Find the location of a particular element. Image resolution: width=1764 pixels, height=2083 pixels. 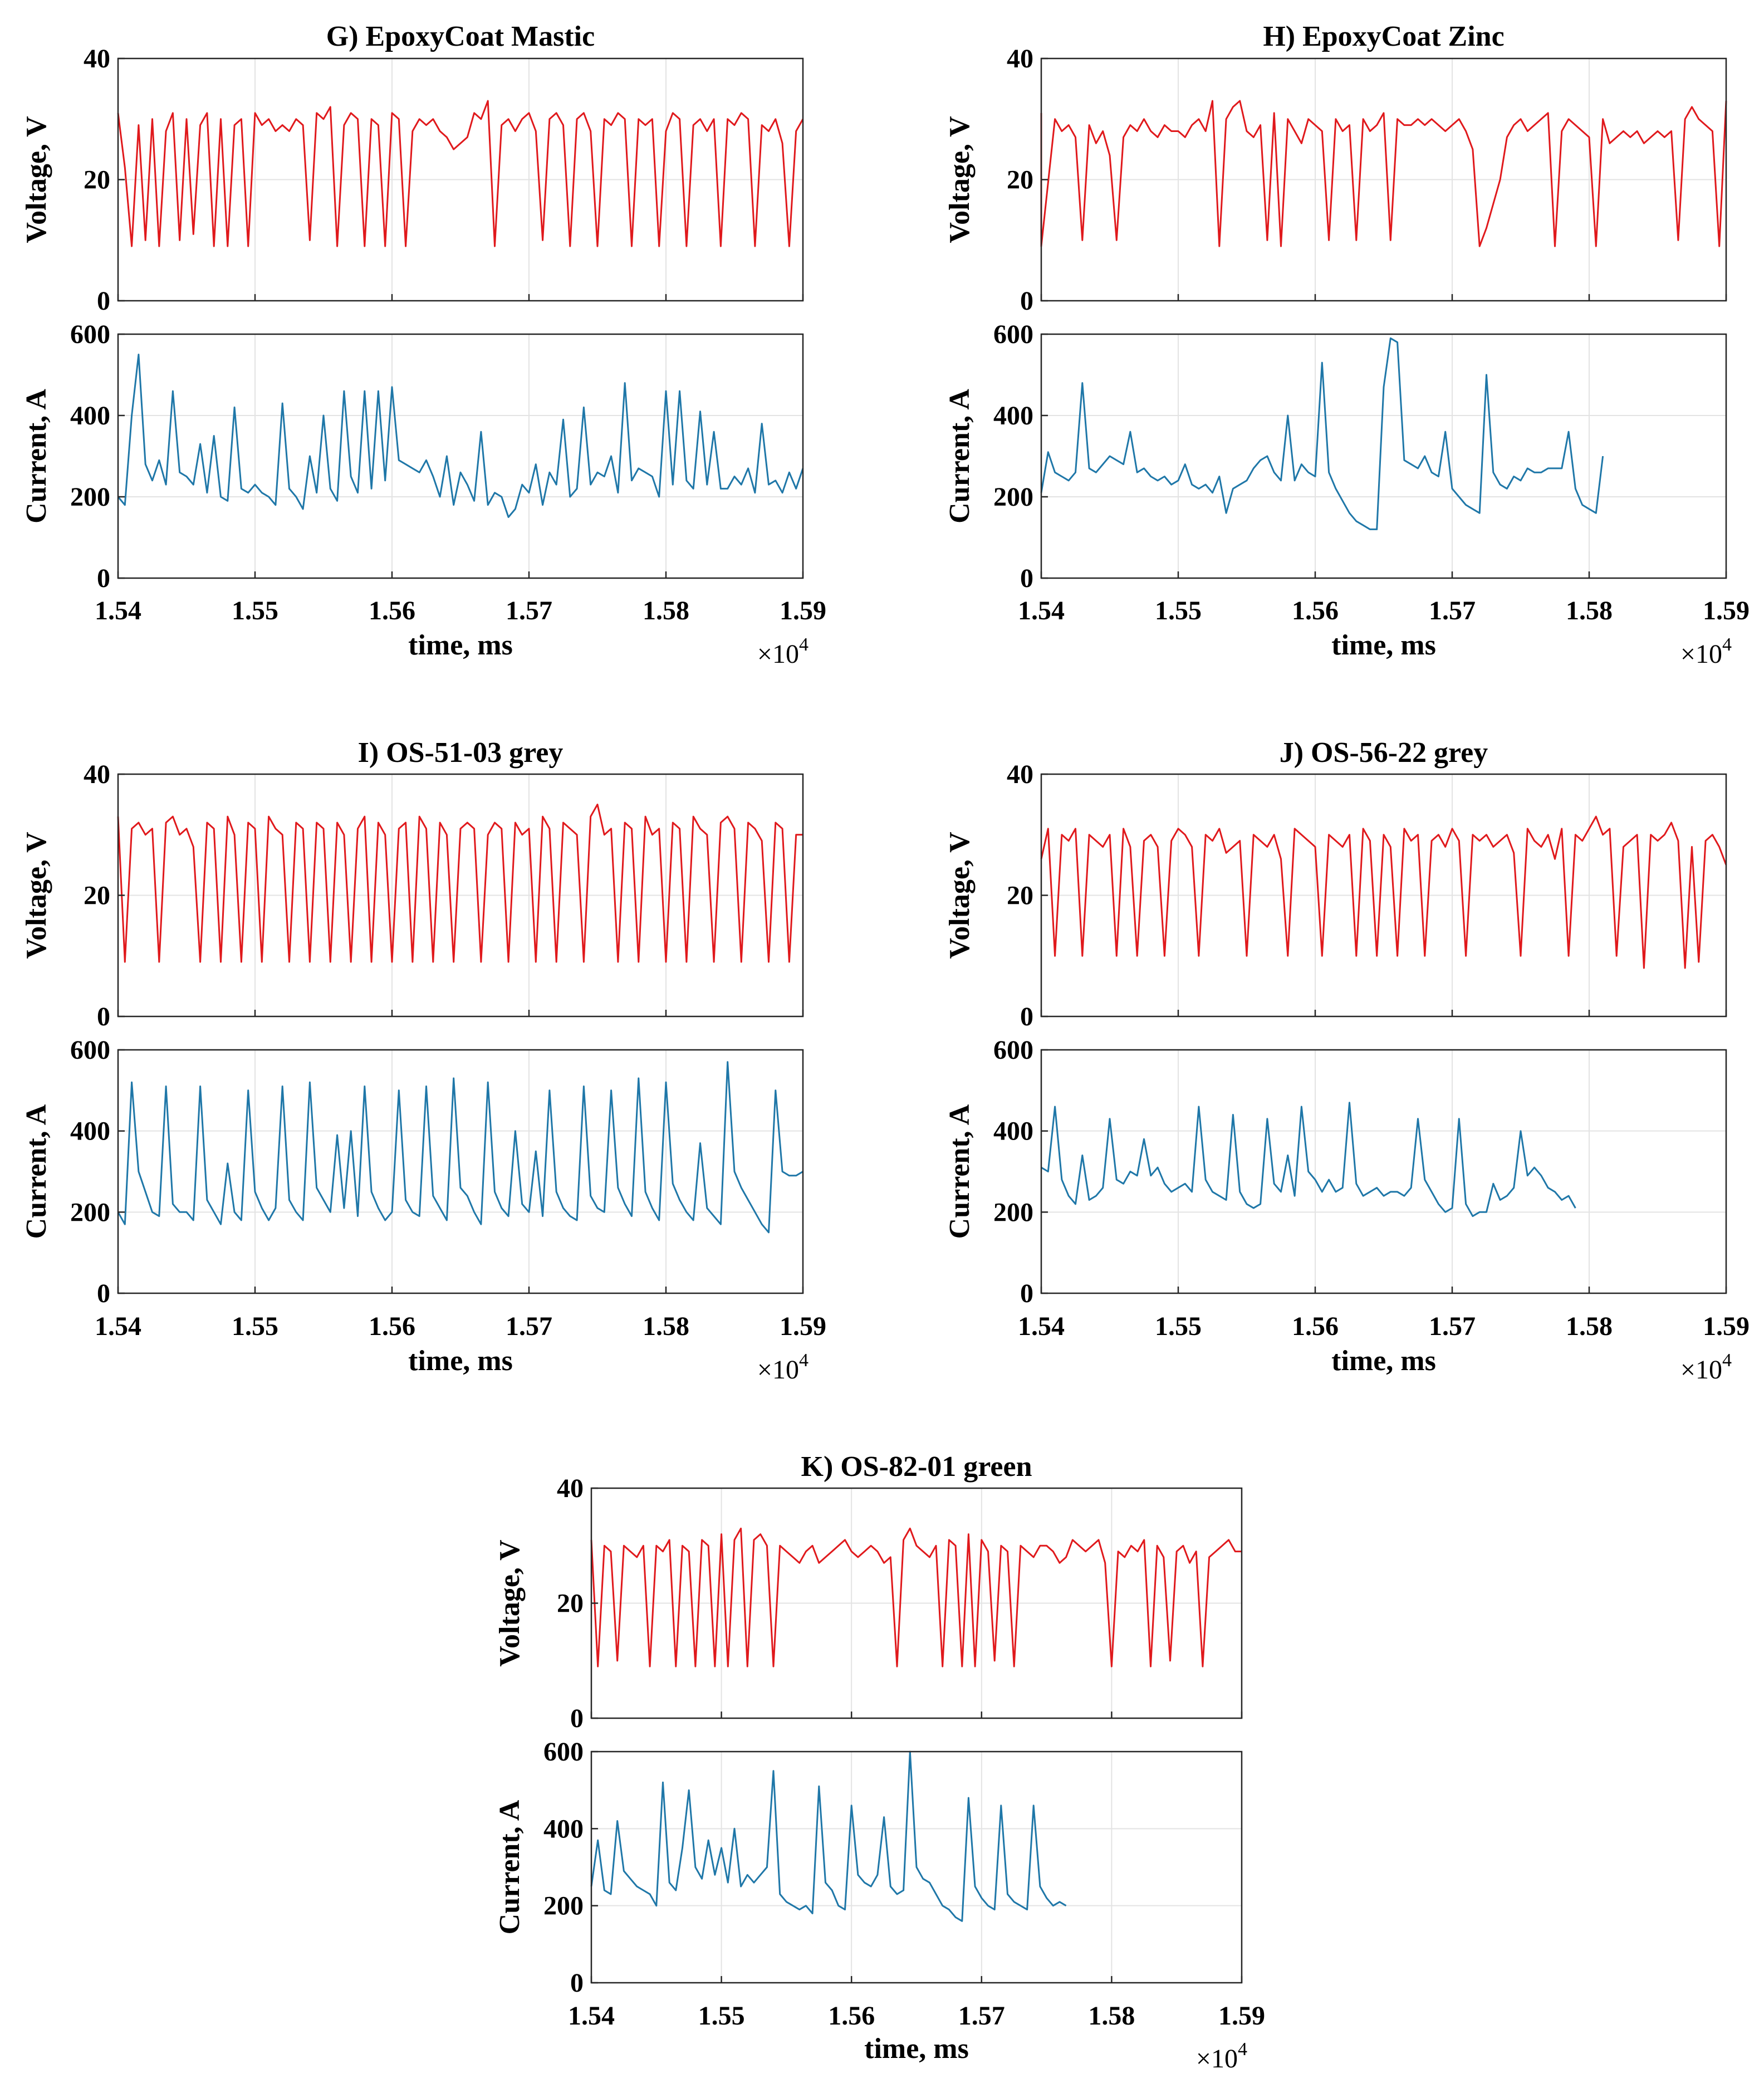

chart-title: J) OS-56-22 grey is located at coordinates (1384, 753).